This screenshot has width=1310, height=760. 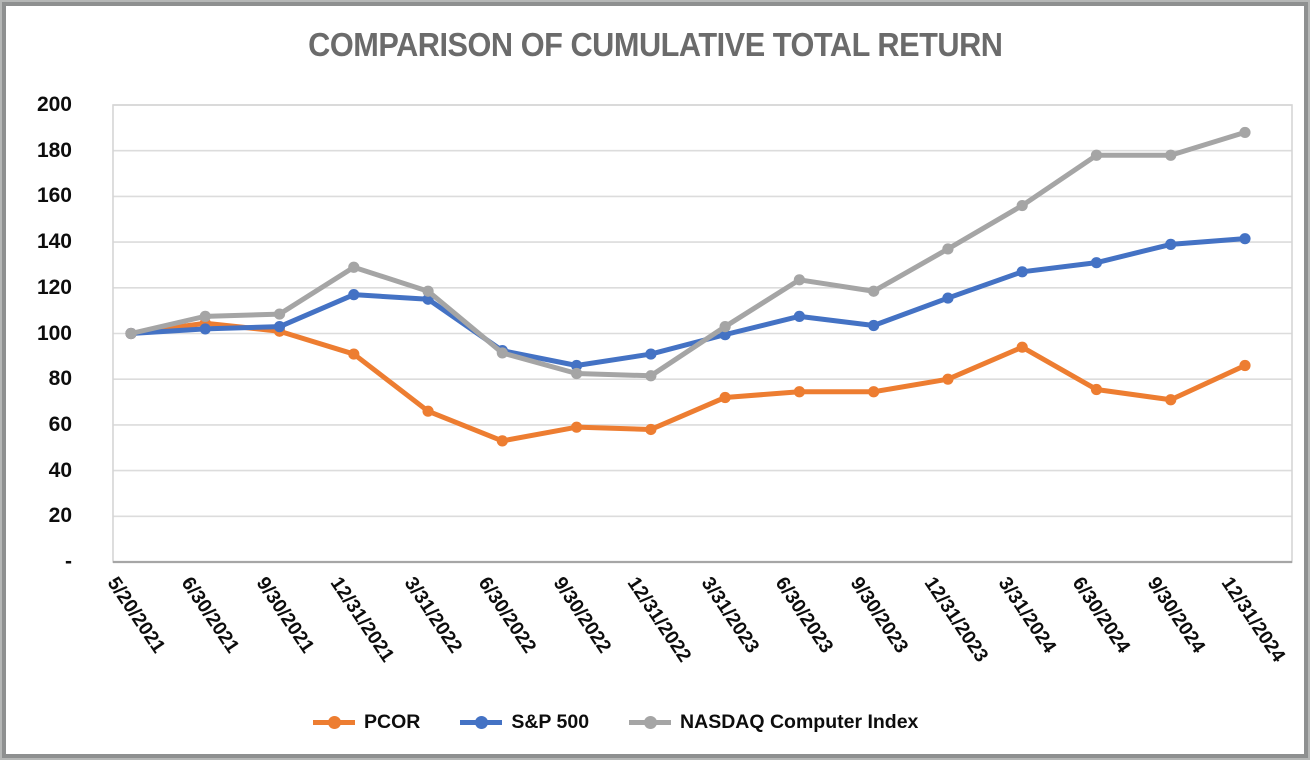 I want to click on legend-label-s-p-500: S&P 500, so click(x=550, y=721).